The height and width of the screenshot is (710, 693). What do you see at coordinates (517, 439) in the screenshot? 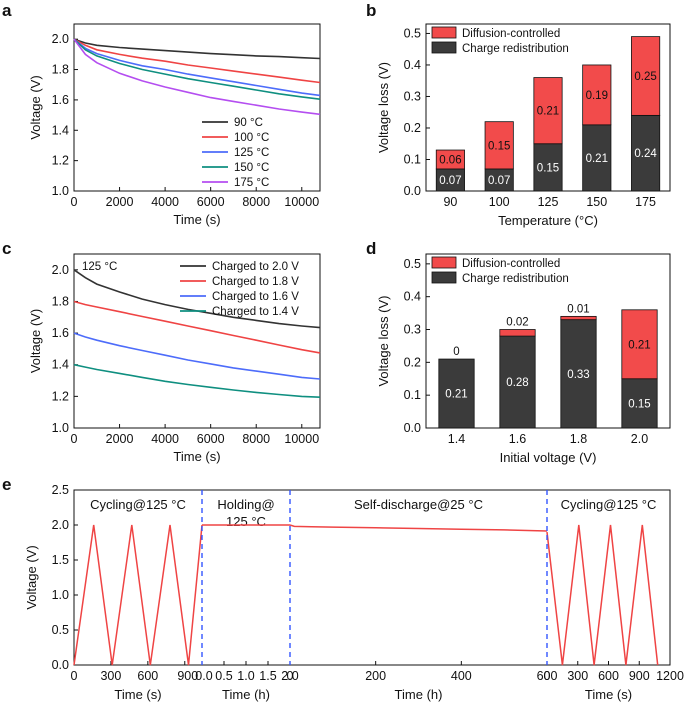
I see `x-tick-label: 1.6` at bounding box center [517, 439].